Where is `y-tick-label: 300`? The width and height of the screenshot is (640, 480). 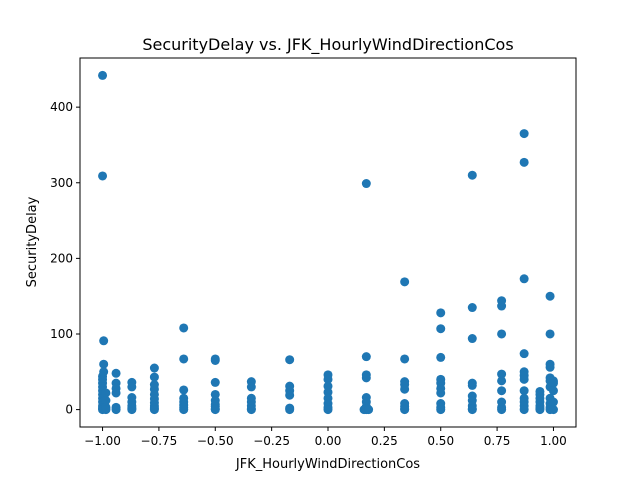
y-tick-label: 300 is located at coordinates (61, 183).